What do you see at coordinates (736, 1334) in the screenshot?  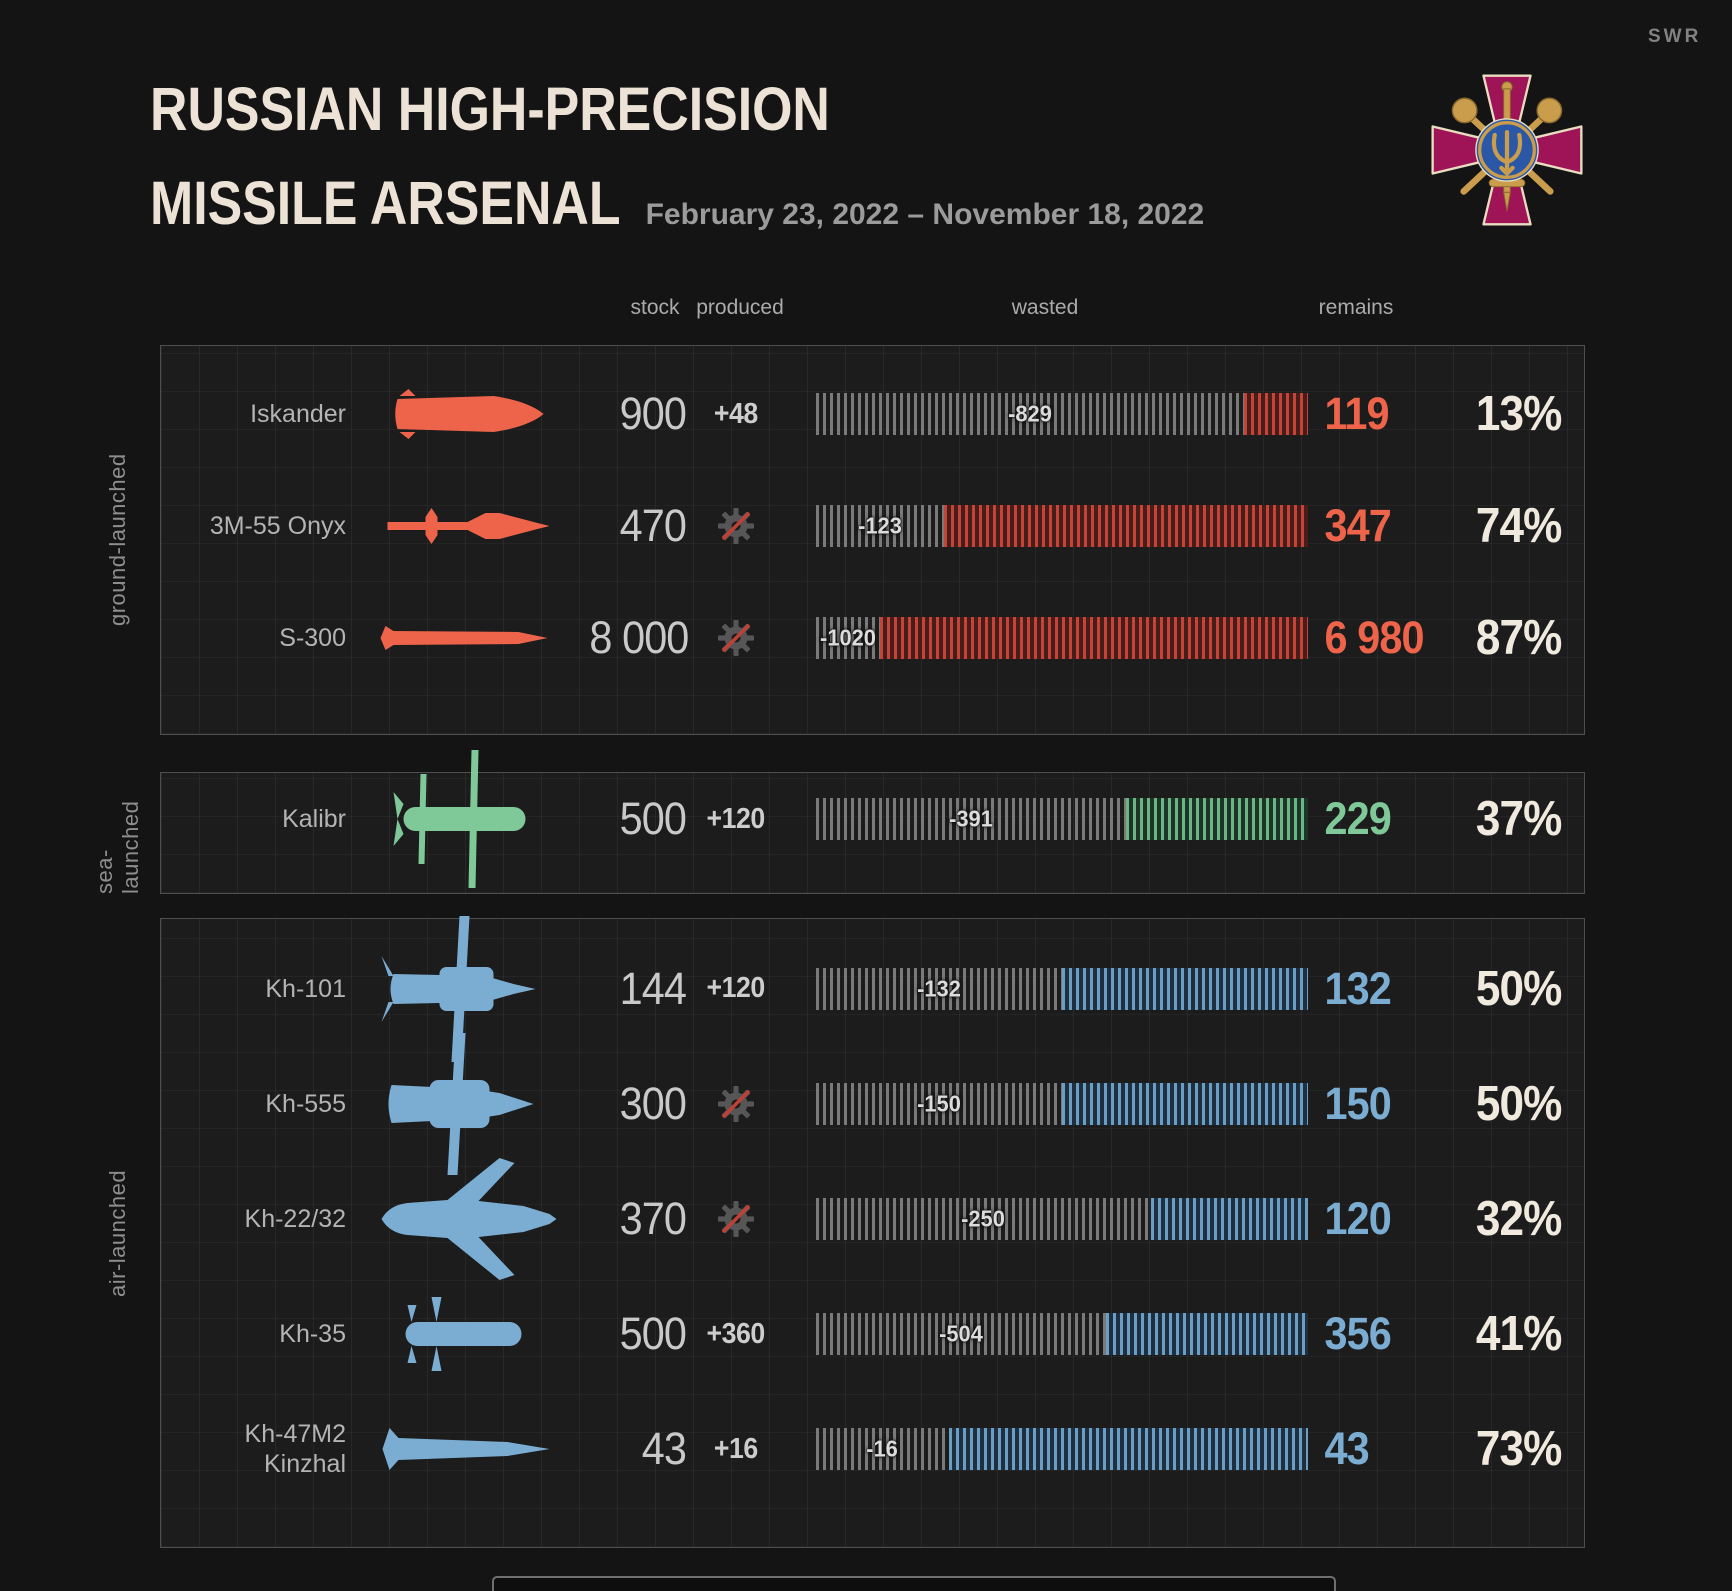 I see `produced-cell: +360` at bounding box center [736, 1334].